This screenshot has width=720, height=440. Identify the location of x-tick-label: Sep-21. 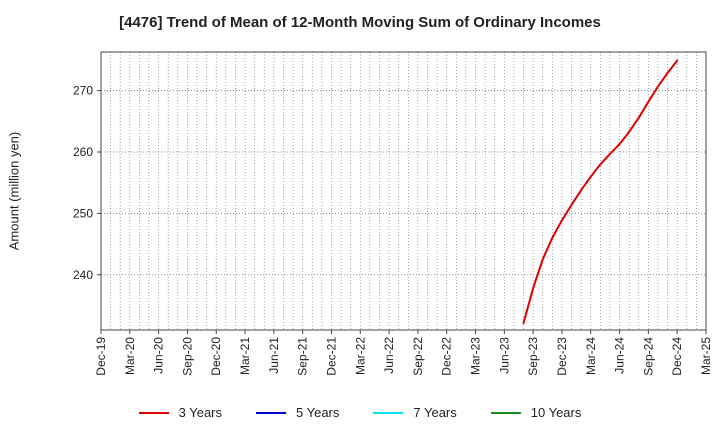
(303, 356).